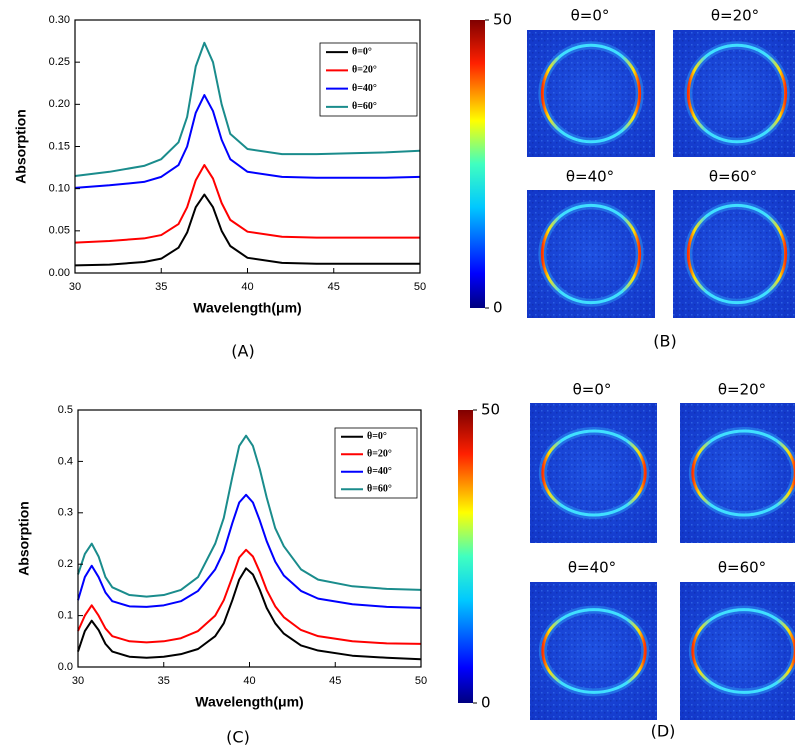 The height and width of the screenshot is (748, 795). I want to click on y-tick-label: 0.0, so click(65, 667).